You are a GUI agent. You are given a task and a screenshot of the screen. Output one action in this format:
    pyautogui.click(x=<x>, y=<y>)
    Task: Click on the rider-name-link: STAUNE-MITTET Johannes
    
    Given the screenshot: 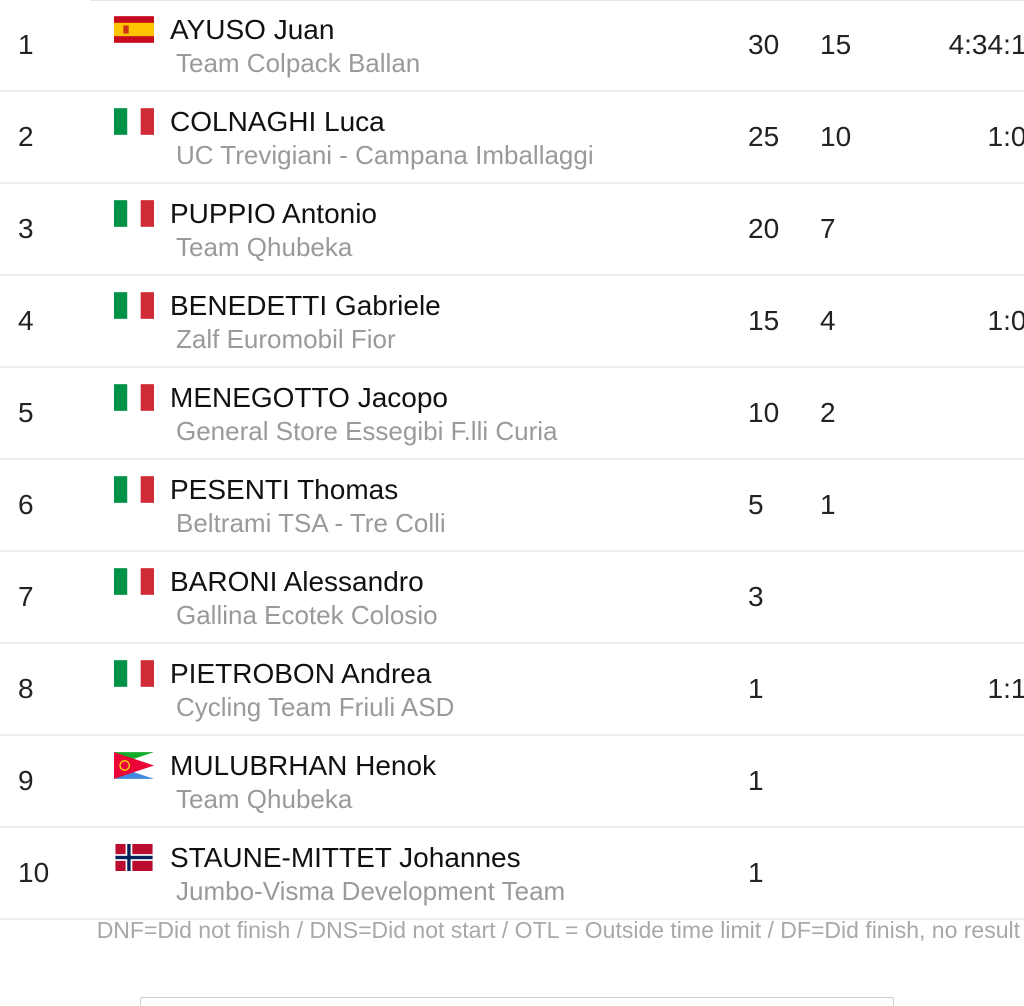 What is the action you would take?
    pyautogui.click(x=345, y=857)
    